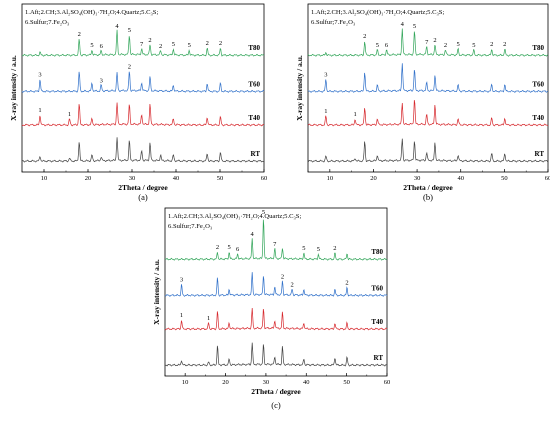  I want to click on series-line-t80, so click(276, 240).